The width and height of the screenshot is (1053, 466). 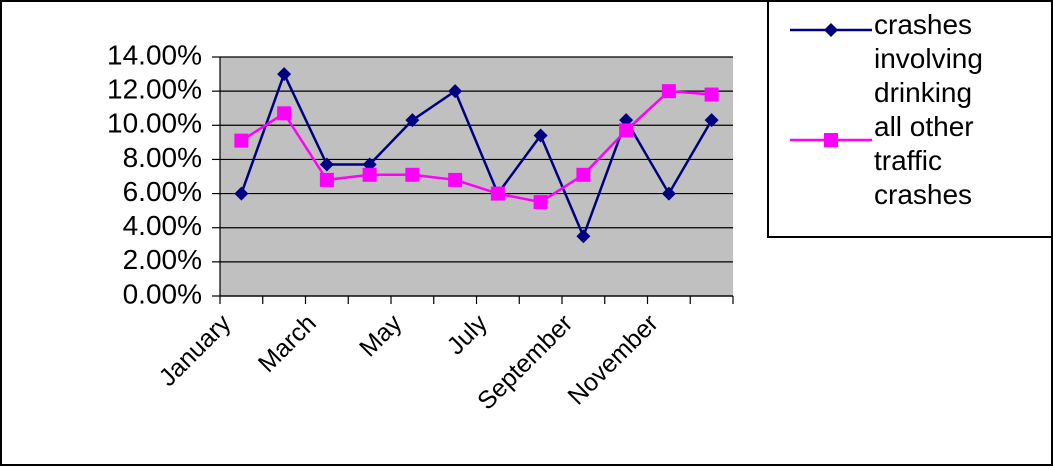 I want to click on y-tick-label: 12.00%, so click(x=154, y=89).